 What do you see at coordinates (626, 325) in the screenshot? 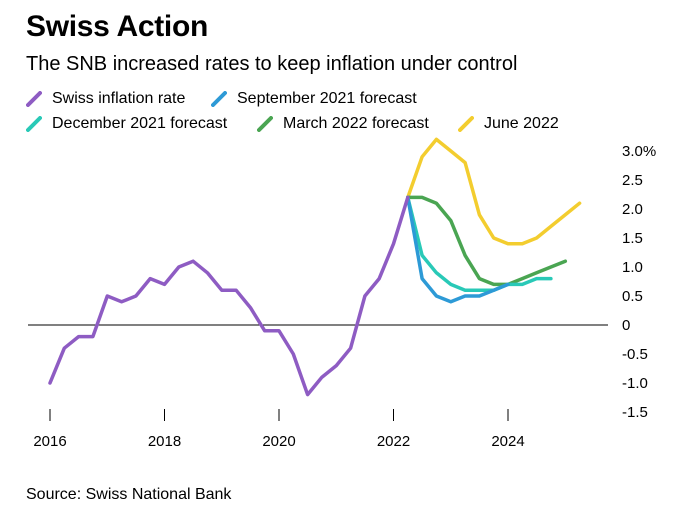
I see `y-tick-label: 0` at bounding box center [626, 325].